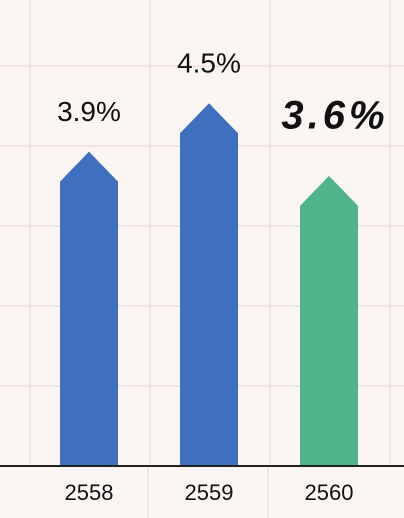 This screenshot has height=518, width=404. I want to click on x-tick-label: 2560, so click(329, 492).